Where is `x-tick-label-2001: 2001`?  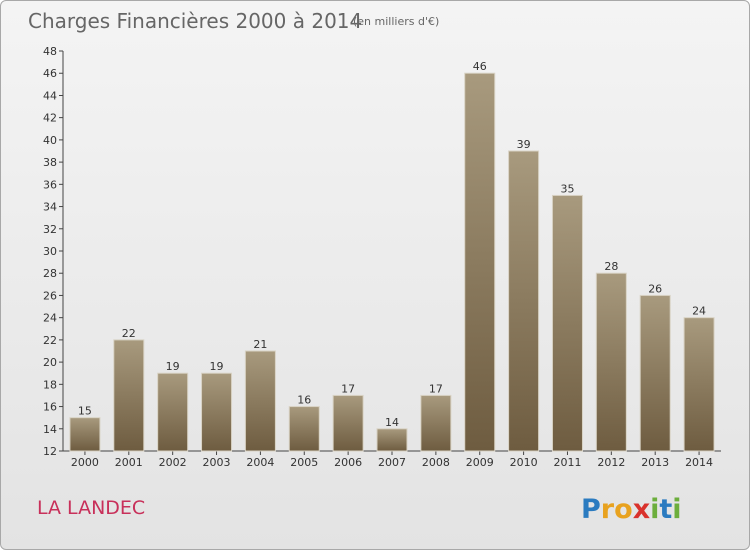 x-tick-label-2001: 2001 is located at coordinates (129, 462).